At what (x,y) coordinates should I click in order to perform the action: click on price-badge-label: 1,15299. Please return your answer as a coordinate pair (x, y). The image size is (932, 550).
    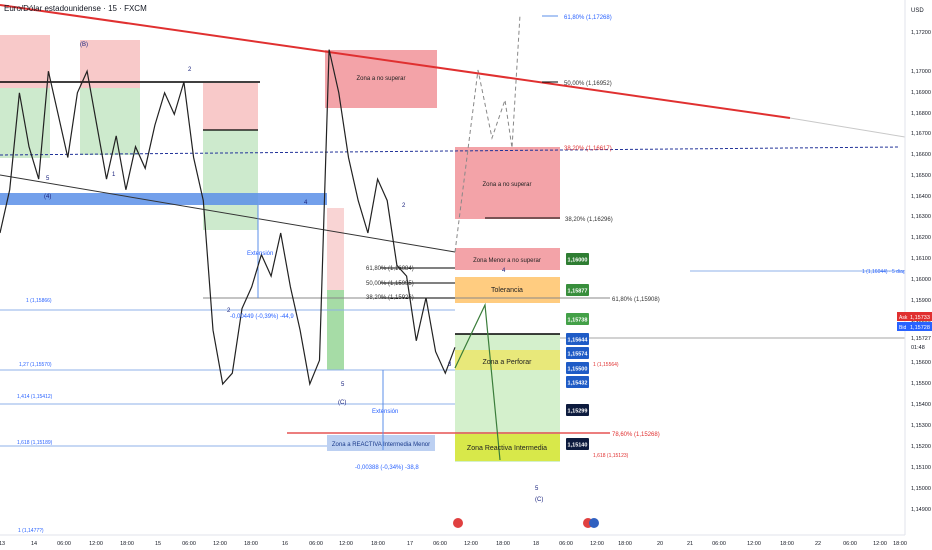
    Looking at the image, I should click on (578, 412).